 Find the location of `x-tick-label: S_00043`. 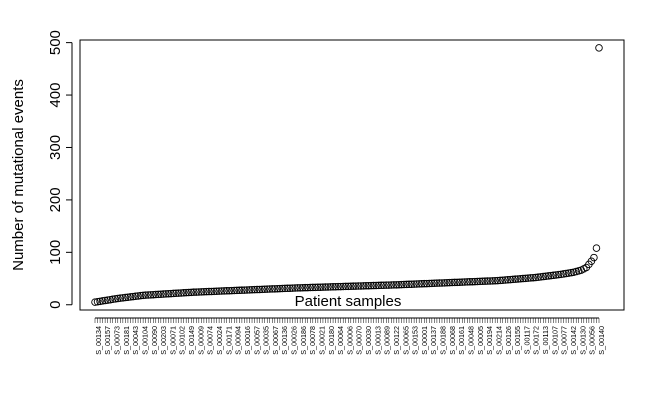

x-tick-label: S_00043 is located at coordinates (135, 340).